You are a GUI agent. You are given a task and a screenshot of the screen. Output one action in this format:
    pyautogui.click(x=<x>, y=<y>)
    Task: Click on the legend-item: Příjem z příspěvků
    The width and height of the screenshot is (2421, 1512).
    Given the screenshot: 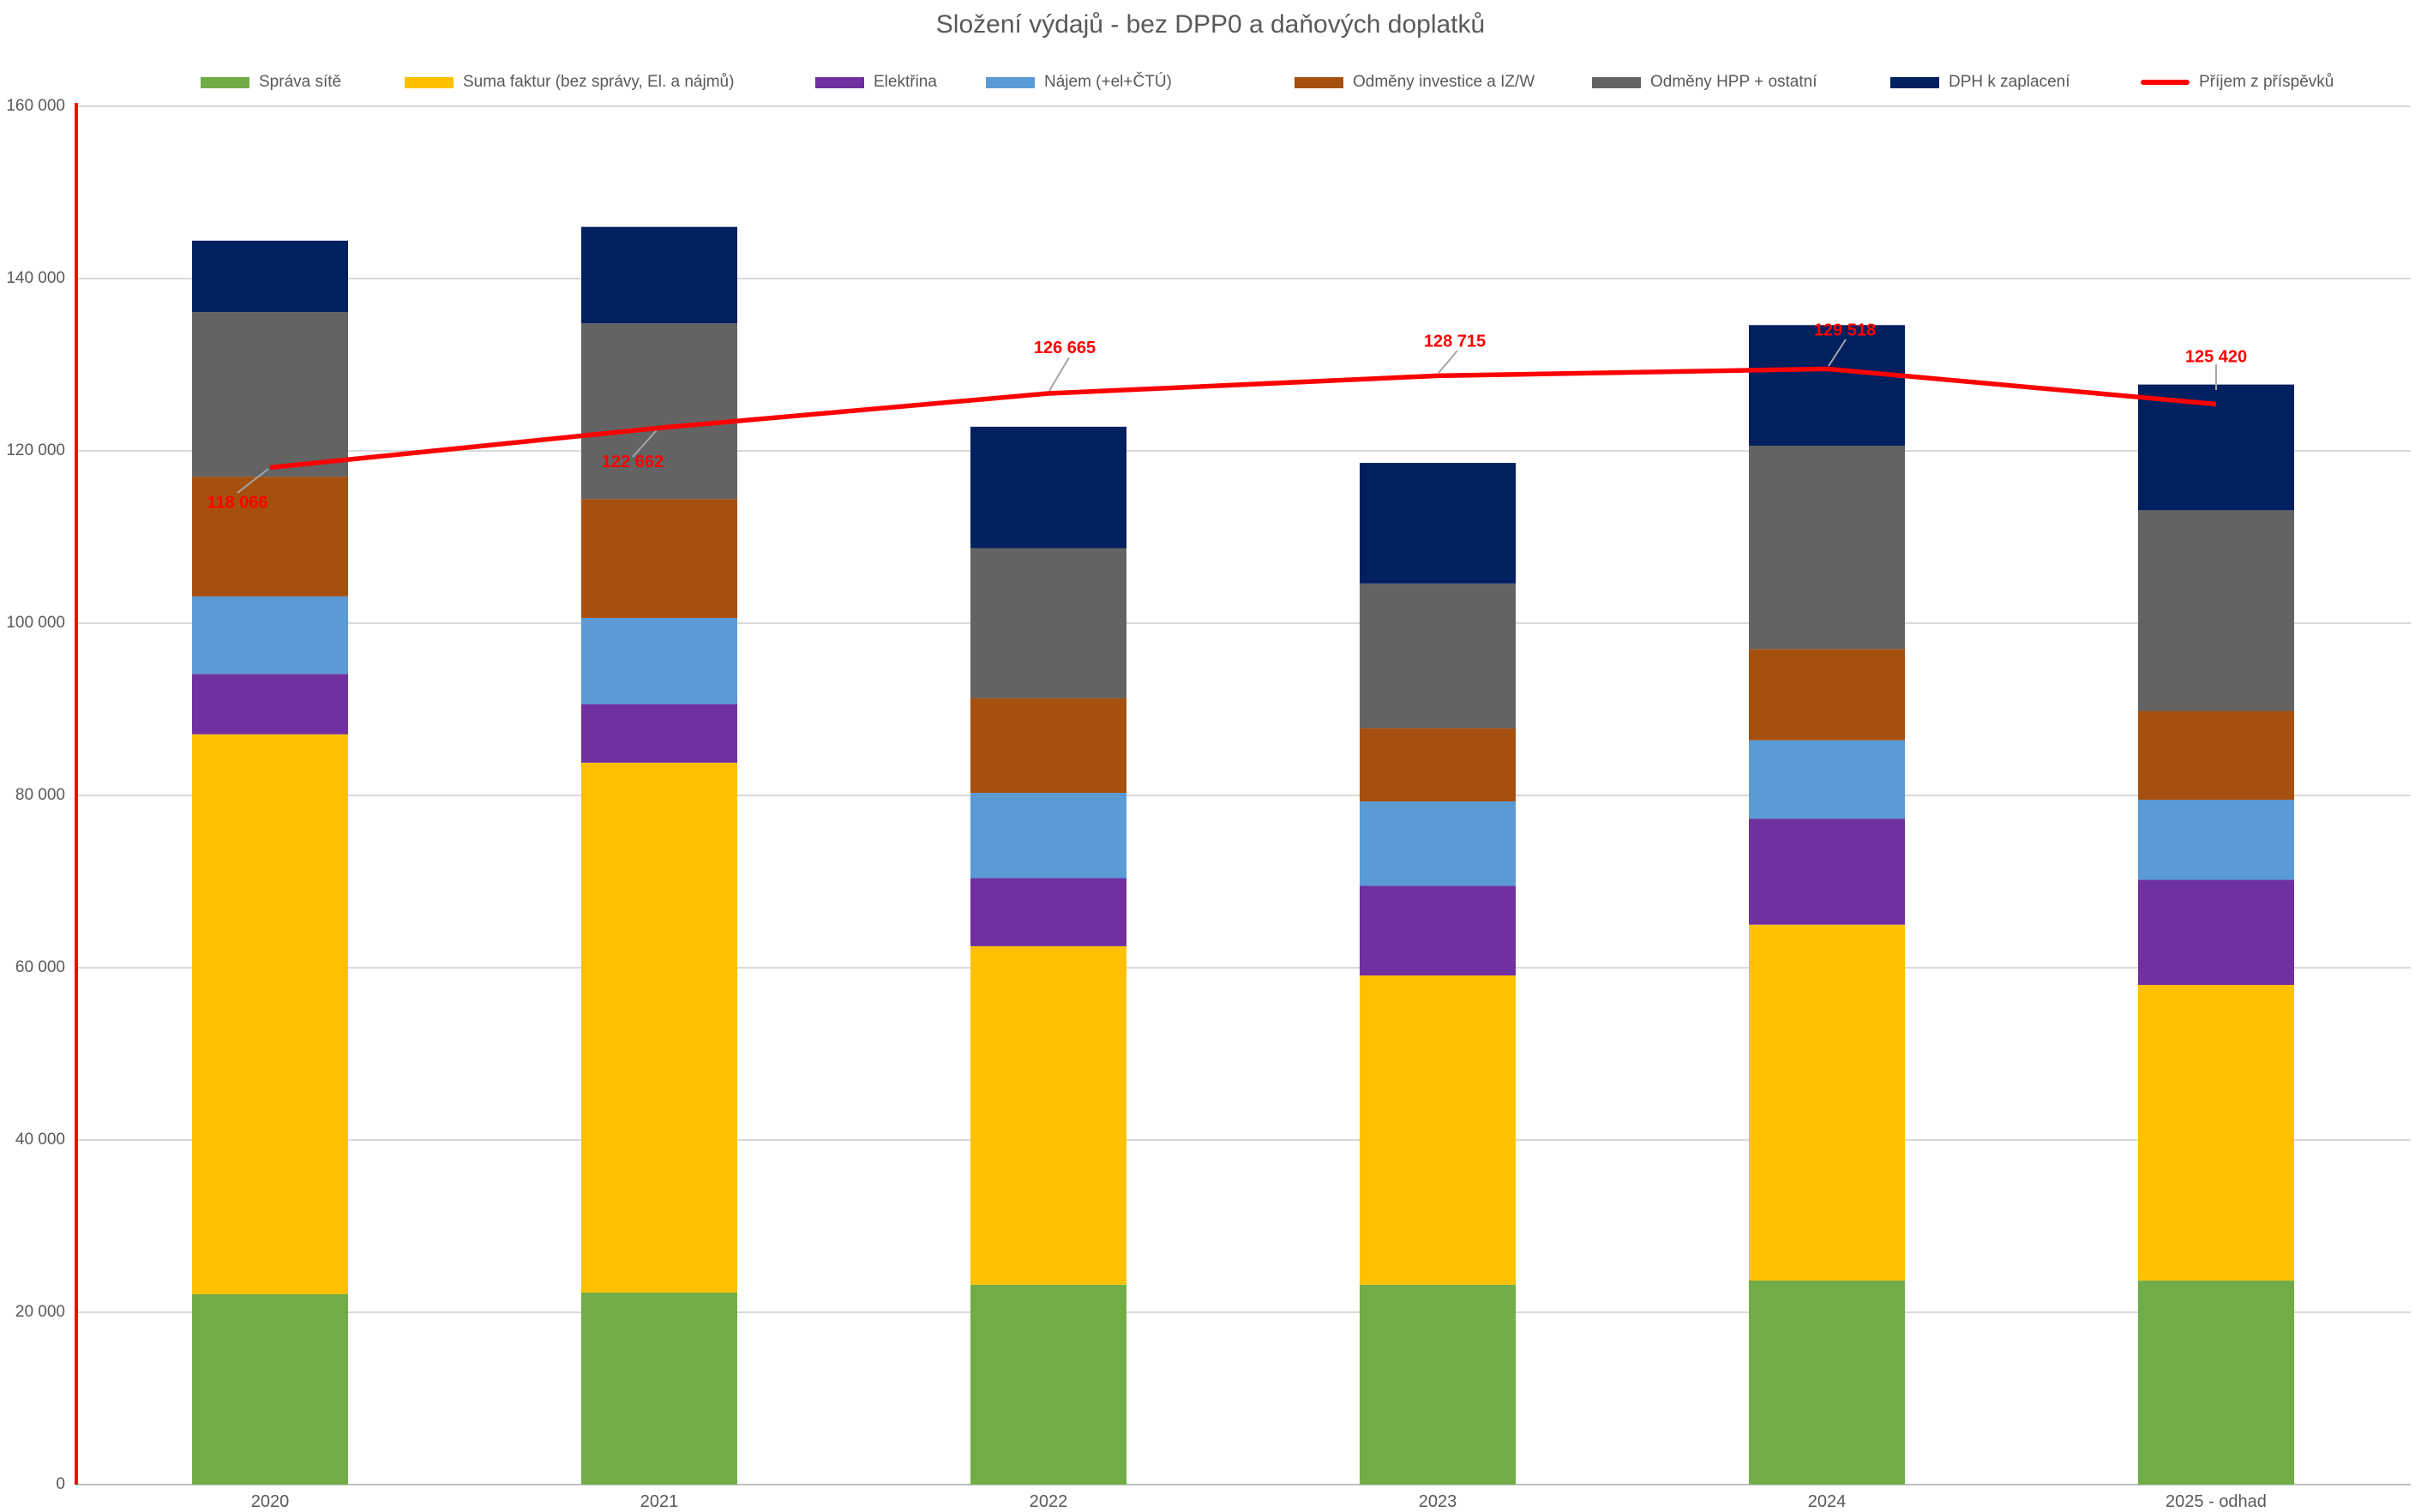 What is the action you would take?
    pyautogui.click(x=2237, y=82)
    